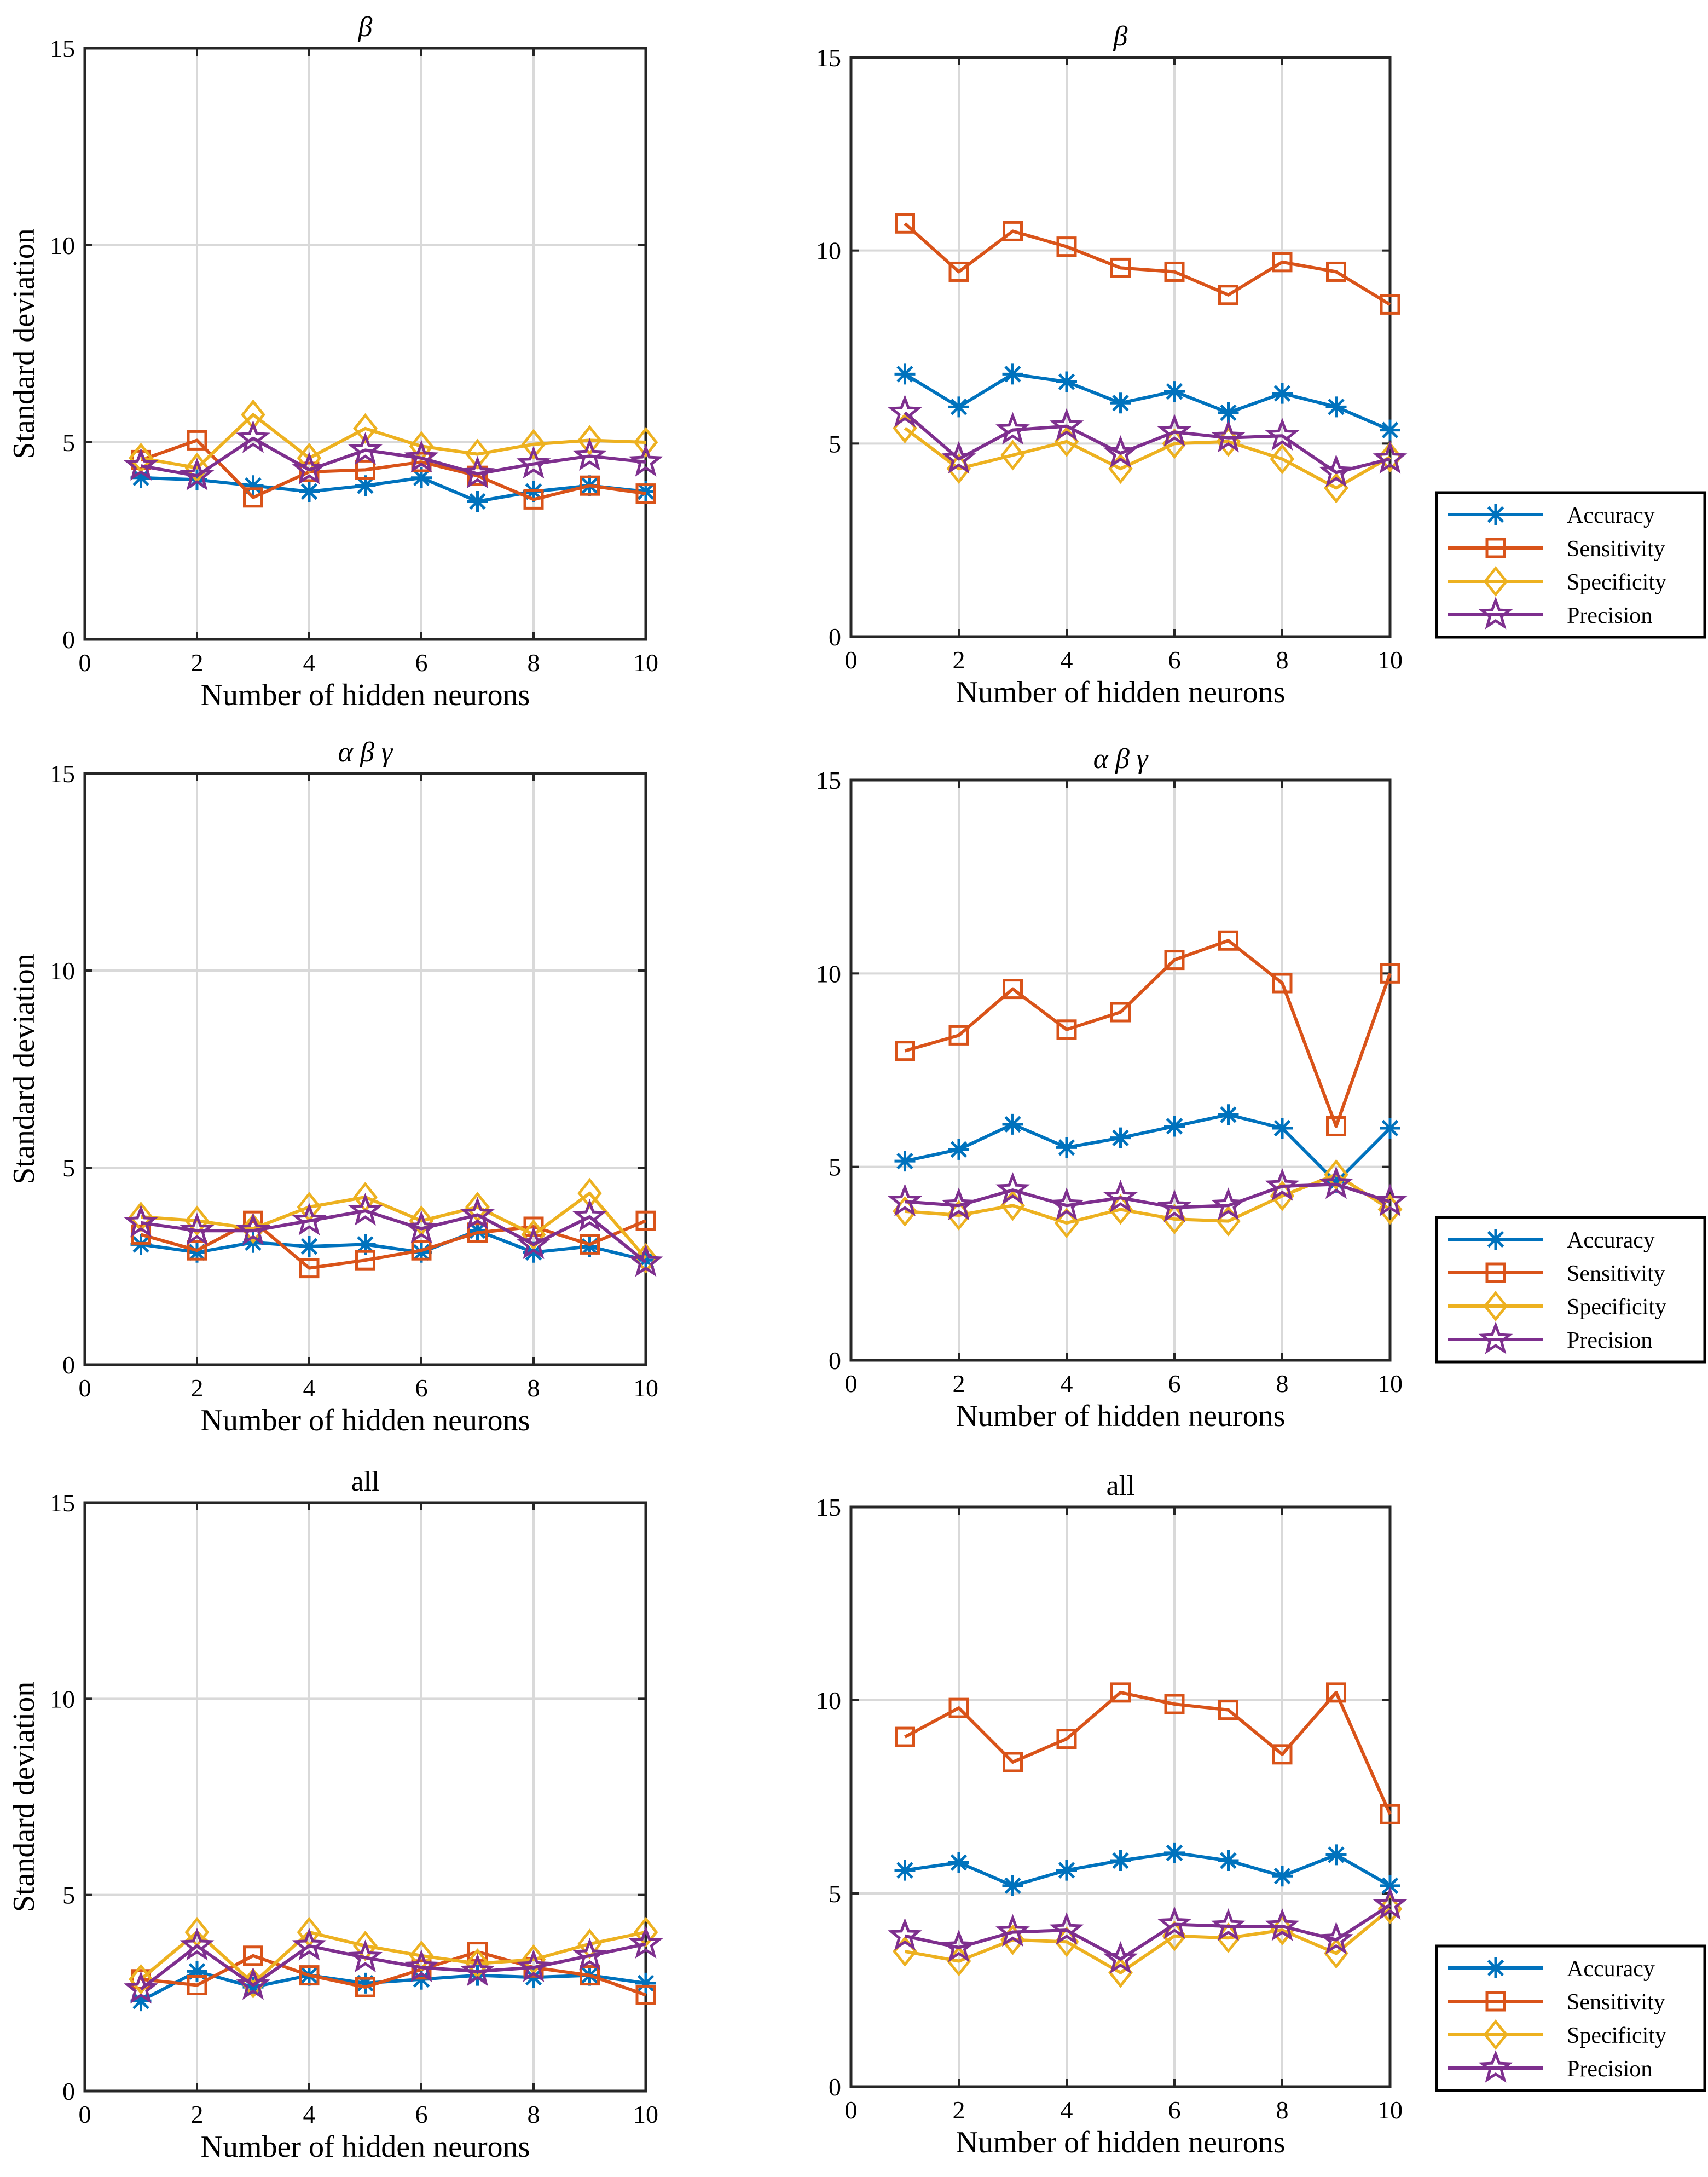 Image resolution: width=1708 pixels, height=2177 pixels. Describe the element at coordinates (1121, 2142) in the screenshot. I see `x-axis-label: Number of hidden neurons` at that location.